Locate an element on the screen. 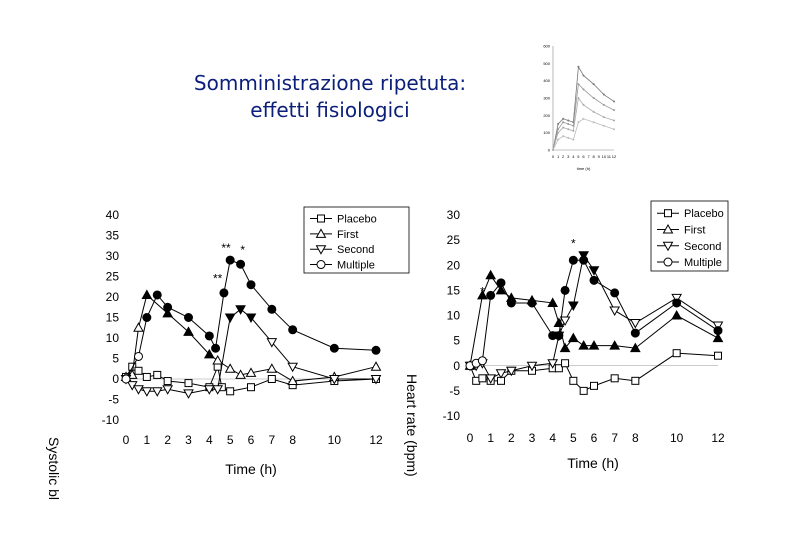 The image size is (810, 540). thumbnail-x-title: time (h) is located at coordinates (584, 168).